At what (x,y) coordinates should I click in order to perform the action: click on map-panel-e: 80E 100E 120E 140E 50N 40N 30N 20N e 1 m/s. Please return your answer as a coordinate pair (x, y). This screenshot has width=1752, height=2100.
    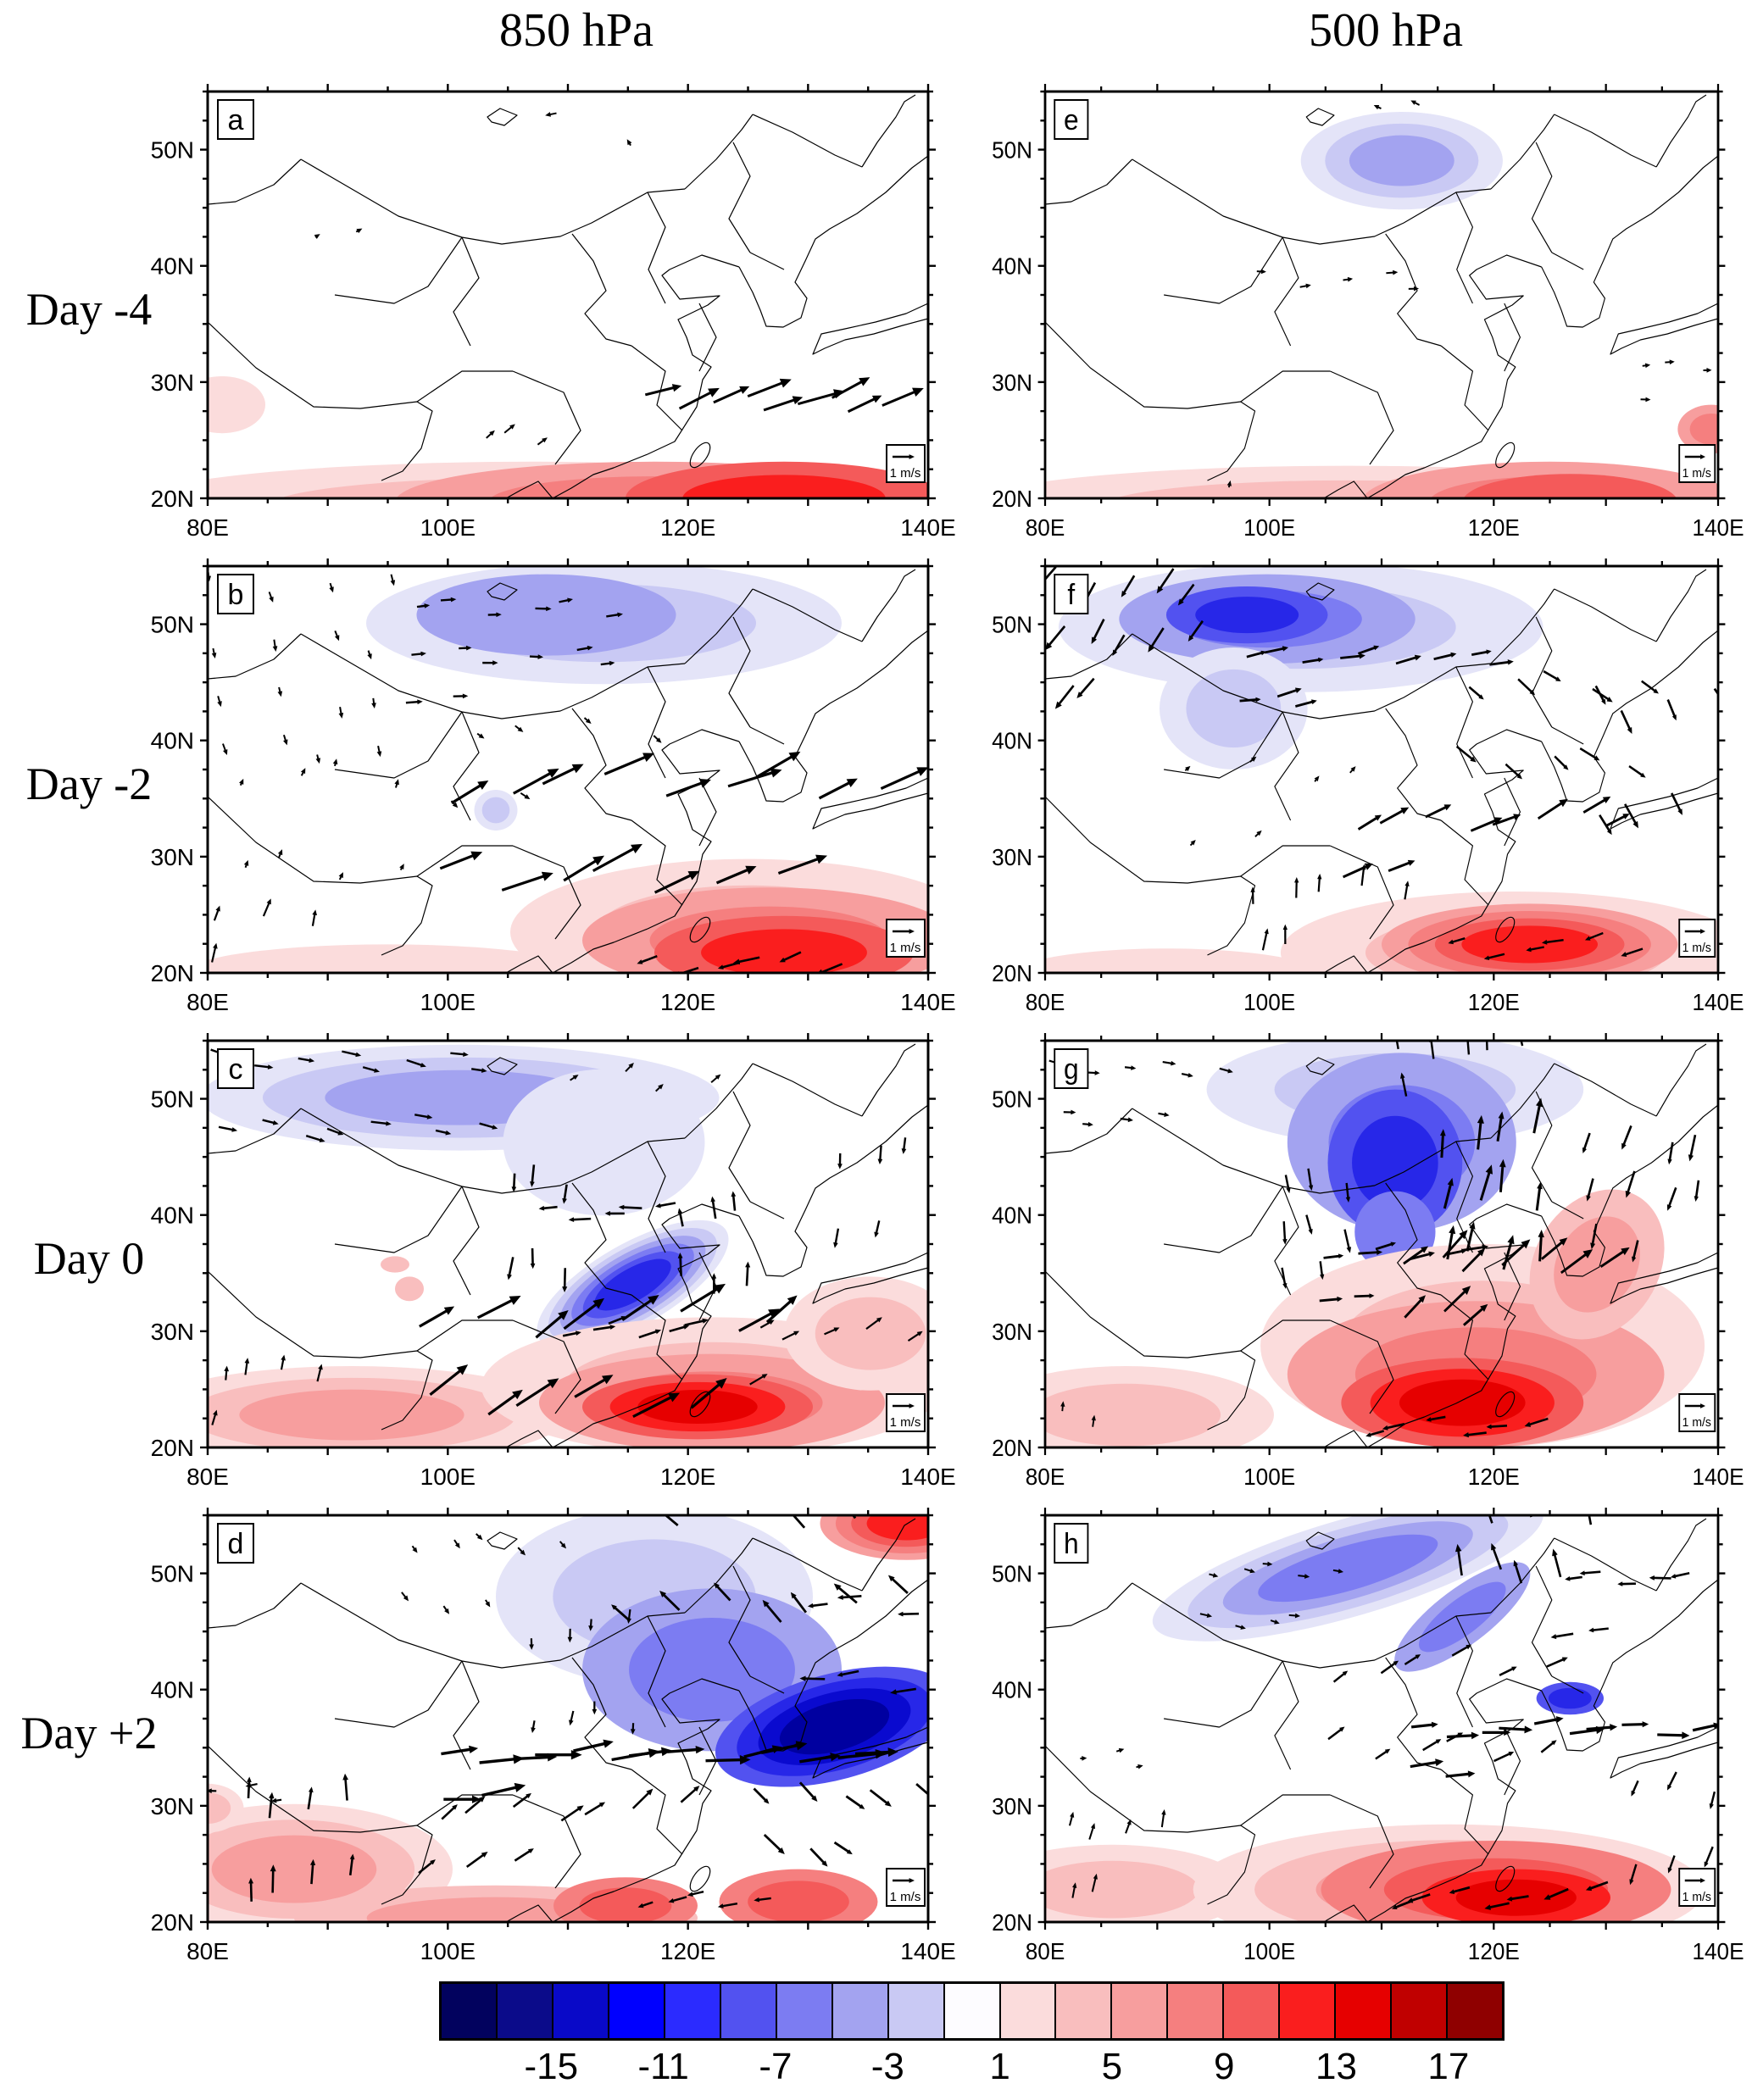
    Looking at the image, I should click on (1368, 312).